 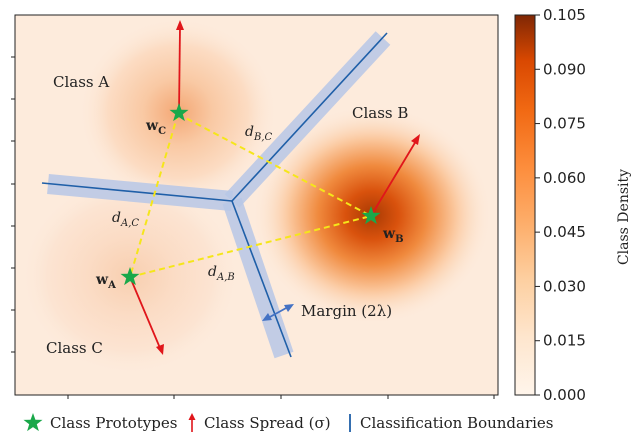 What do you see at coordinates (192, 422) in the screenshot?
I see `legend-arrow-icon` at bounding box center [192, 422].